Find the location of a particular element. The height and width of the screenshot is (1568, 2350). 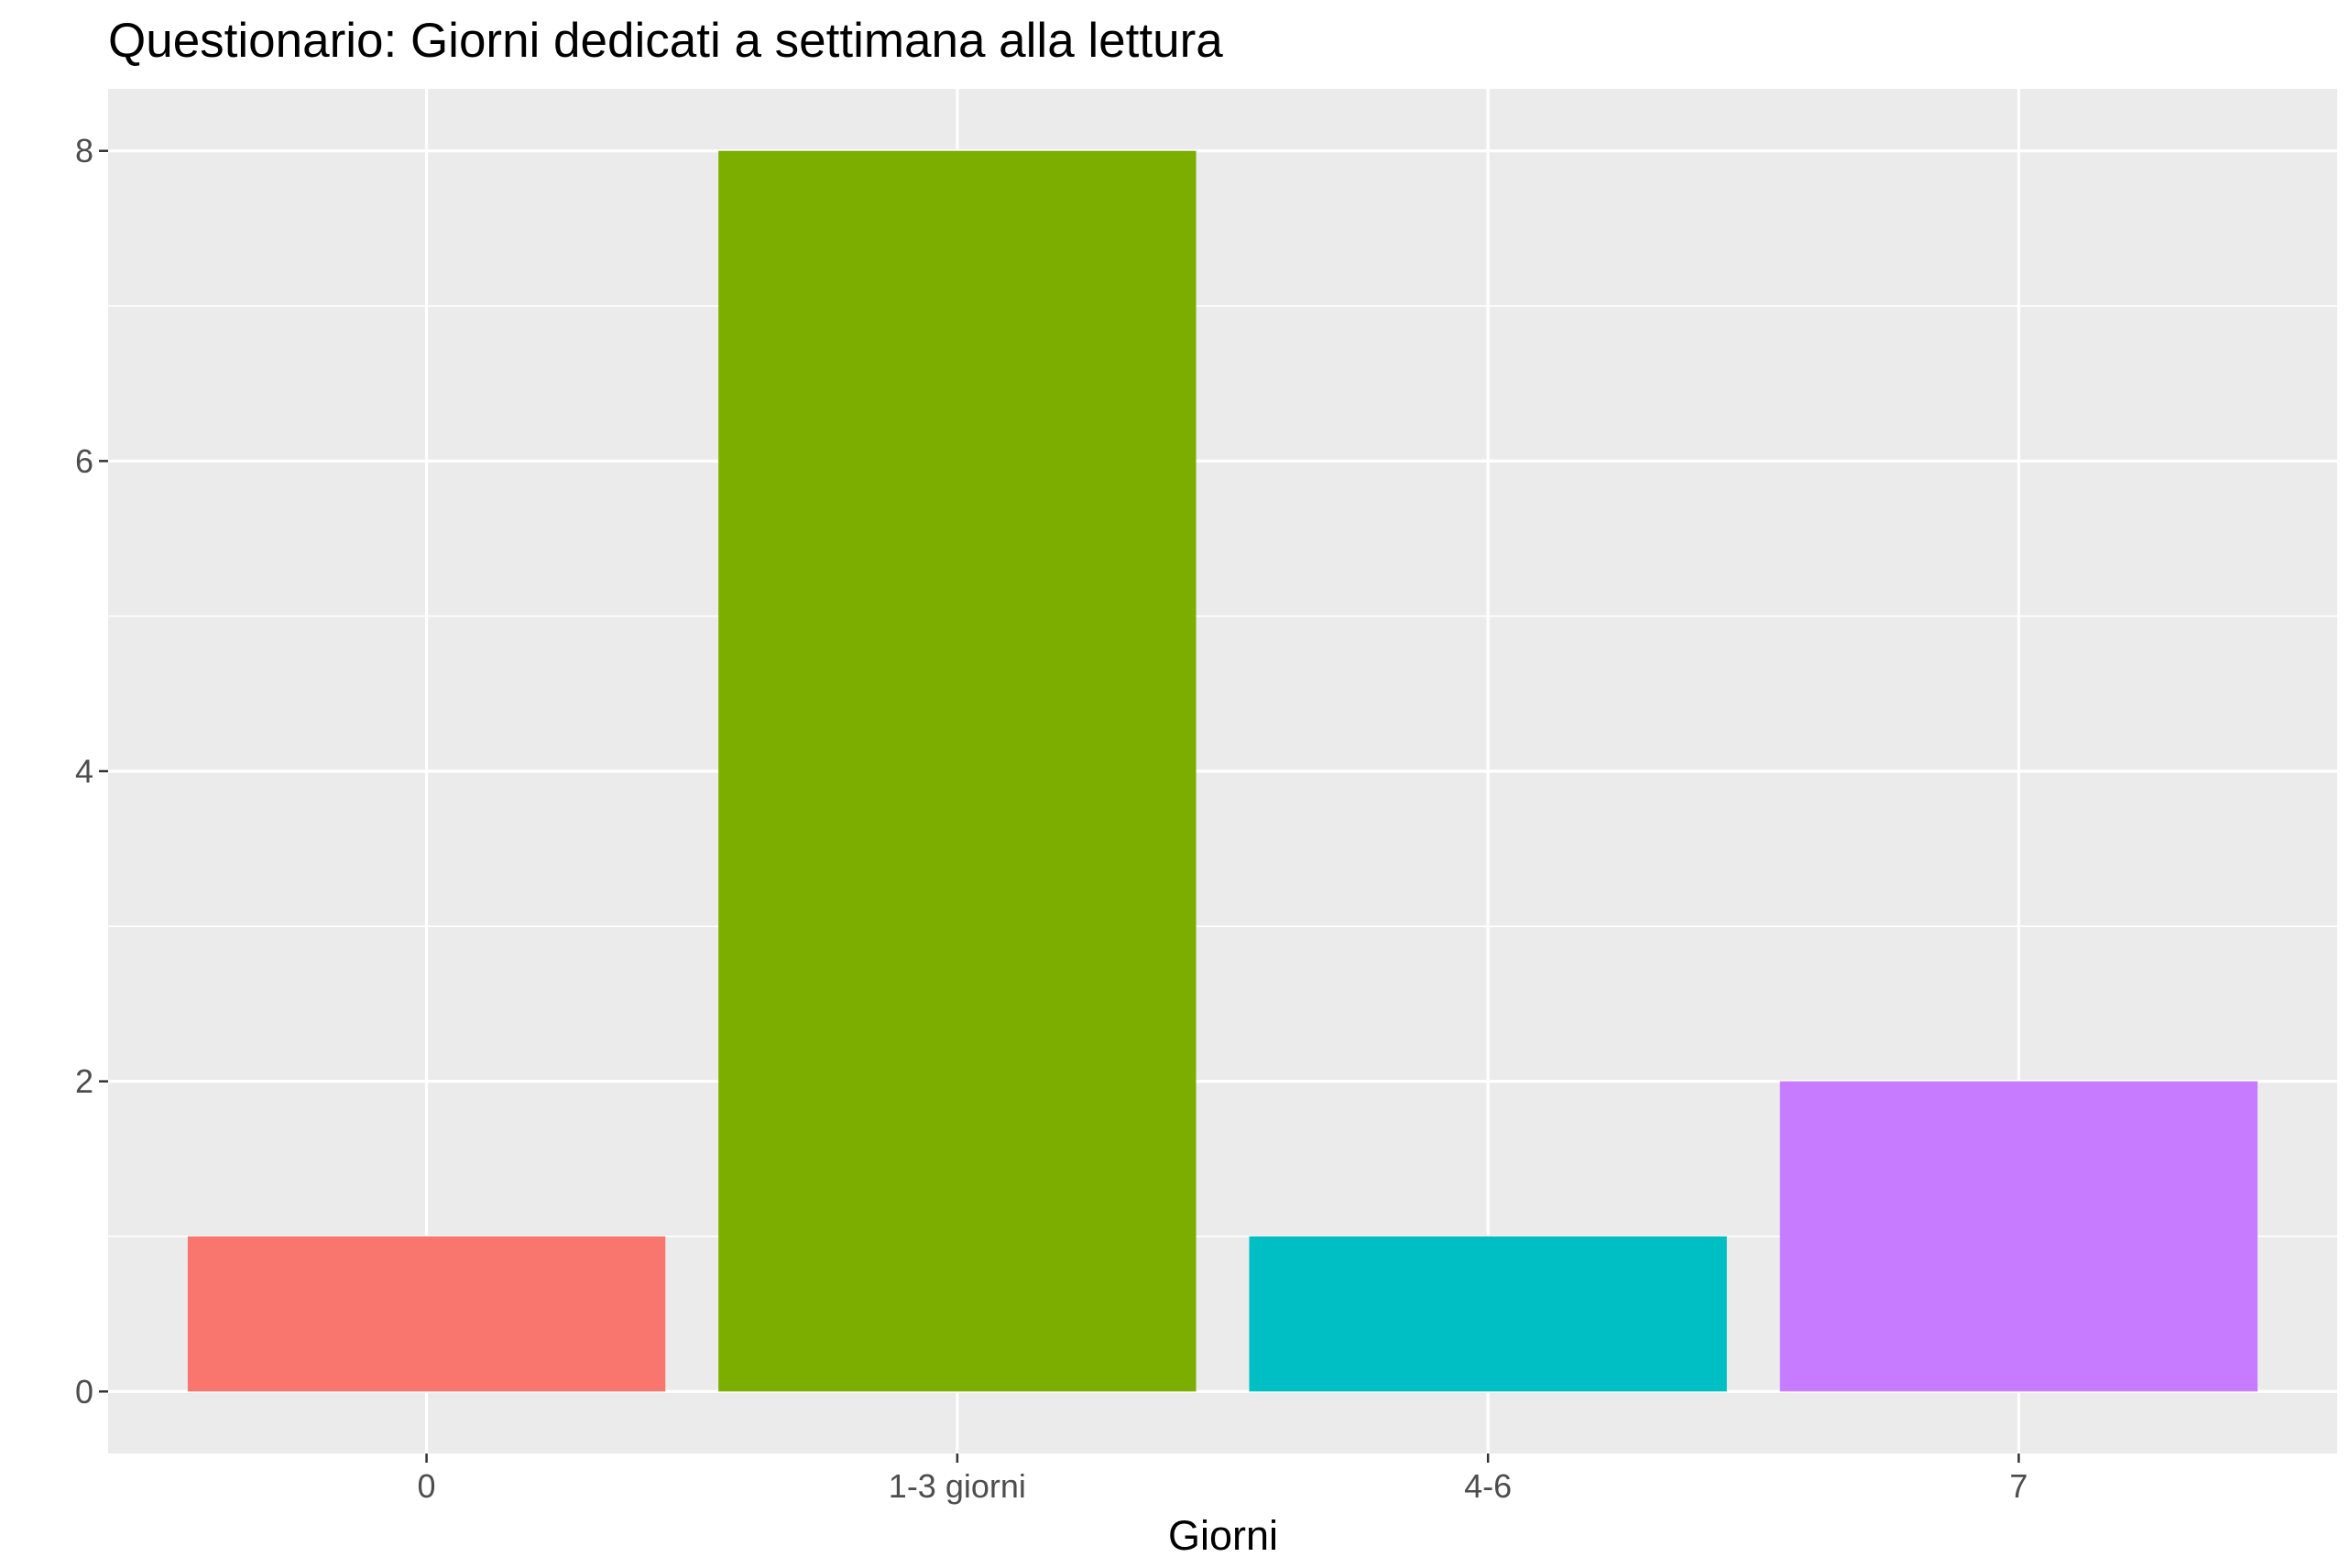

y-tick-label: 2 is located at coordinates (84, 1081).